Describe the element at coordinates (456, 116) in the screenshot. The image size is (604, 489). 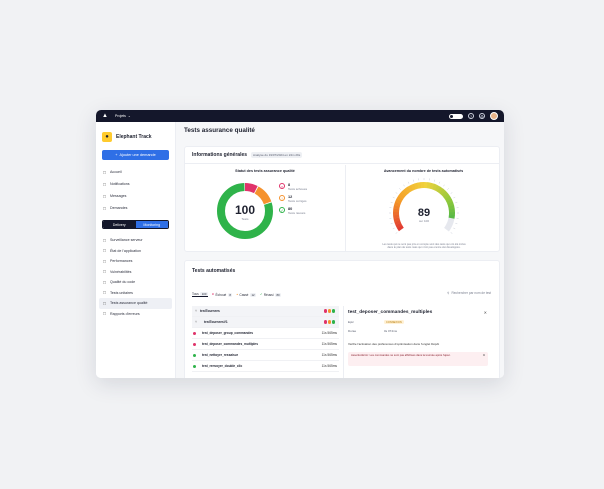
I see `theme-toggle` at that location.